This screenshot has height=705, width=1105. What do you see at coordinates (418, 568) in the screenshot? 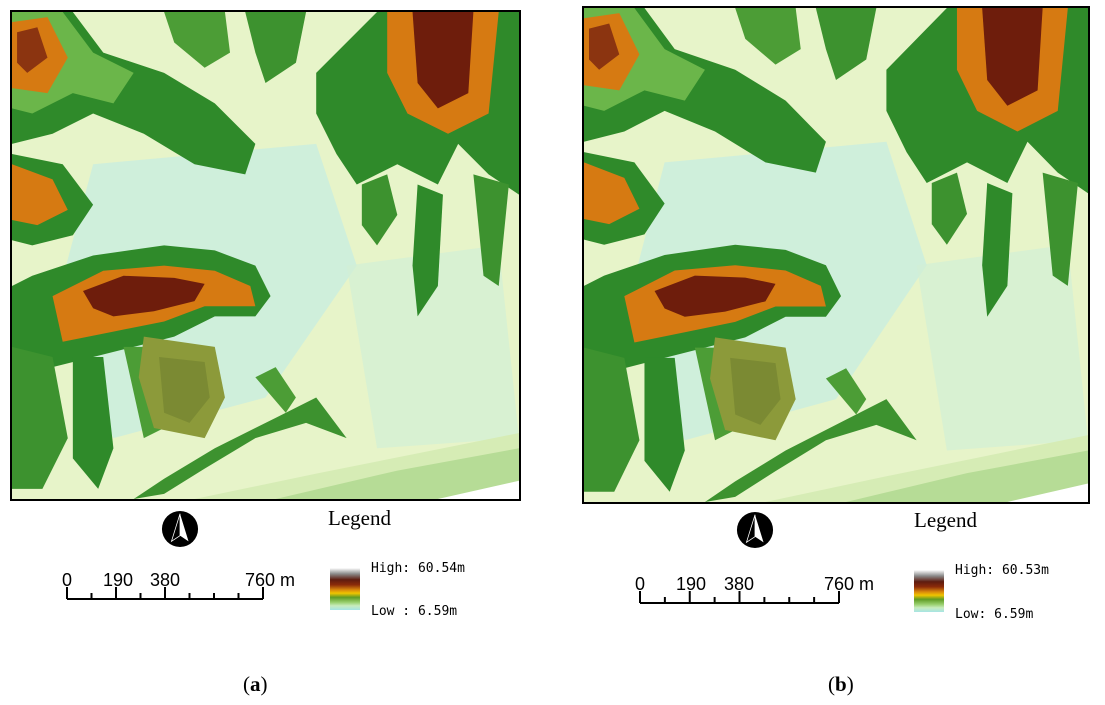
I see `legend-high-label: High: 60.54m` at bounding box center [418, 568].